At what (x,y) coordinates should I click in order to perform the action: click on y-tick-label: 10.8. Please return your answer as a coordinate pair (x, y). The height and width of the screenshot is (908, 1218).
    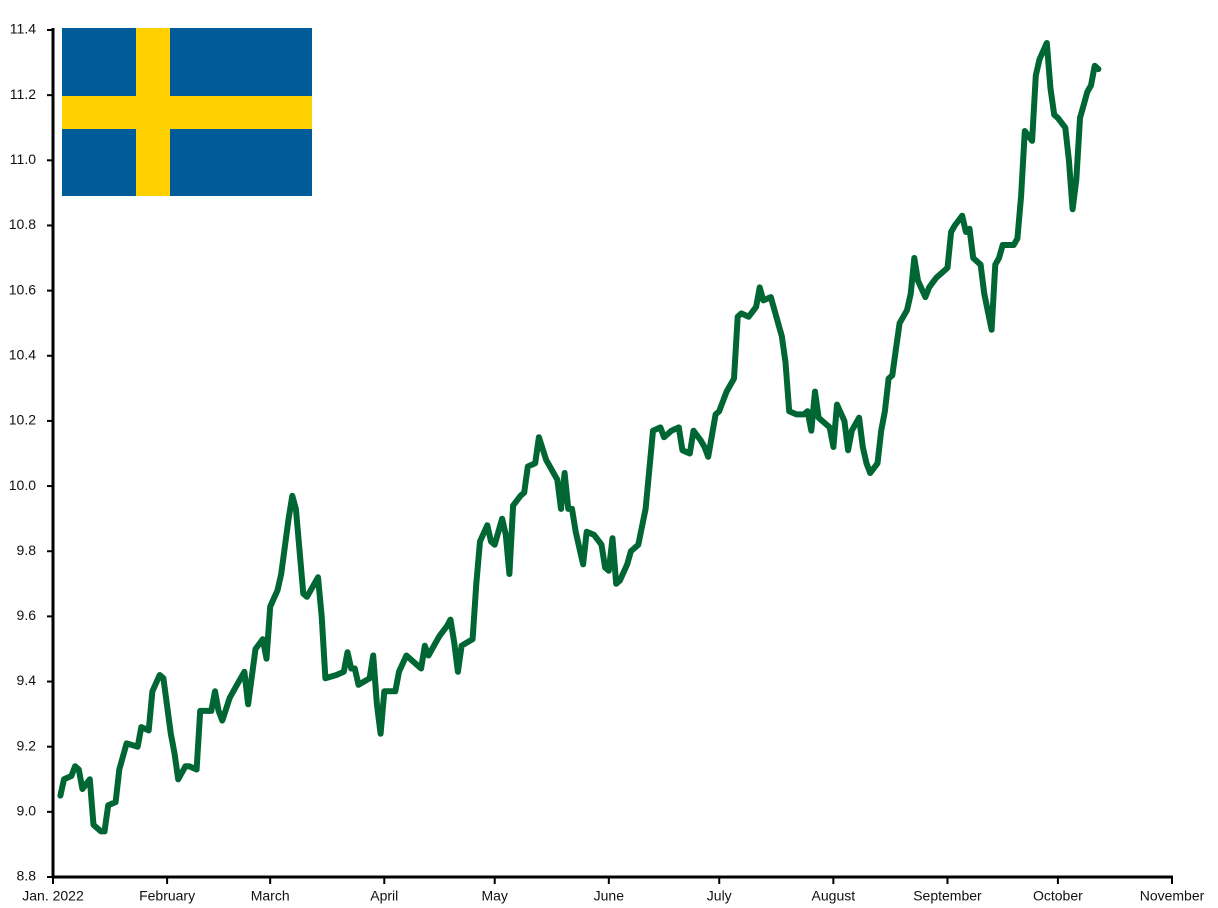
    Looking at the image, I should click on (22, 224).